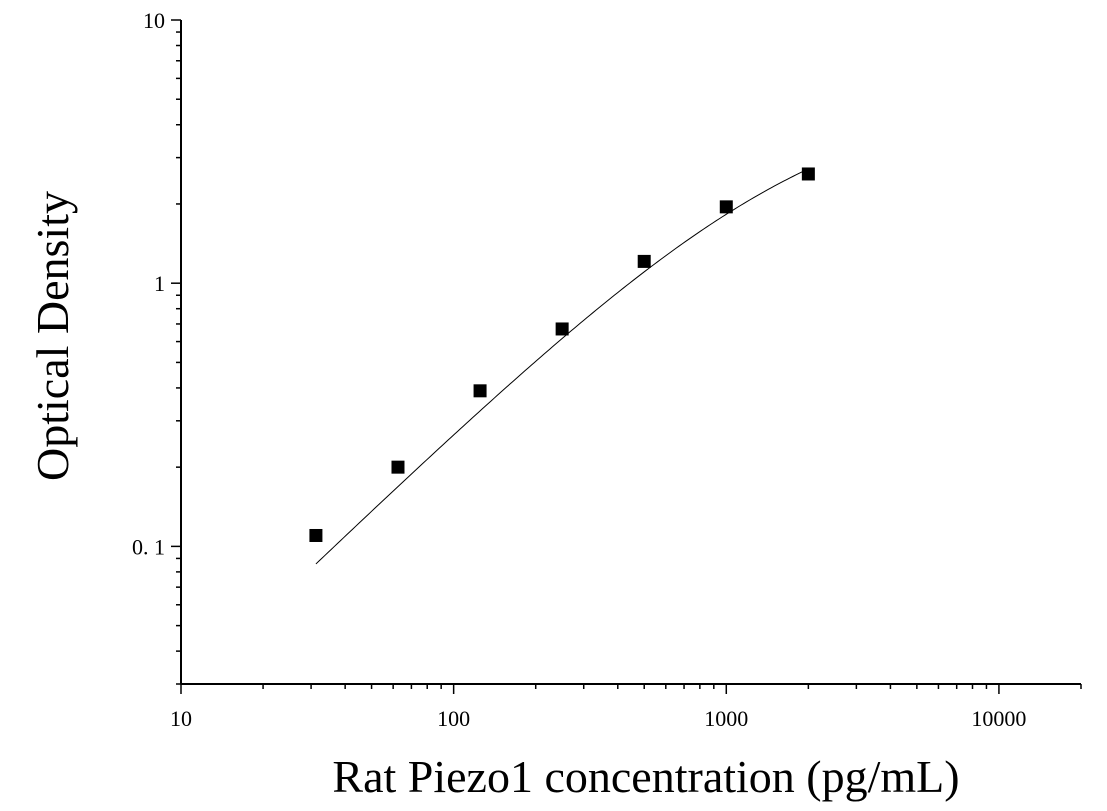 The width and height of the screenshot is (1107, 811). I want to click on y-tick-label: 1, so click(159, 283).